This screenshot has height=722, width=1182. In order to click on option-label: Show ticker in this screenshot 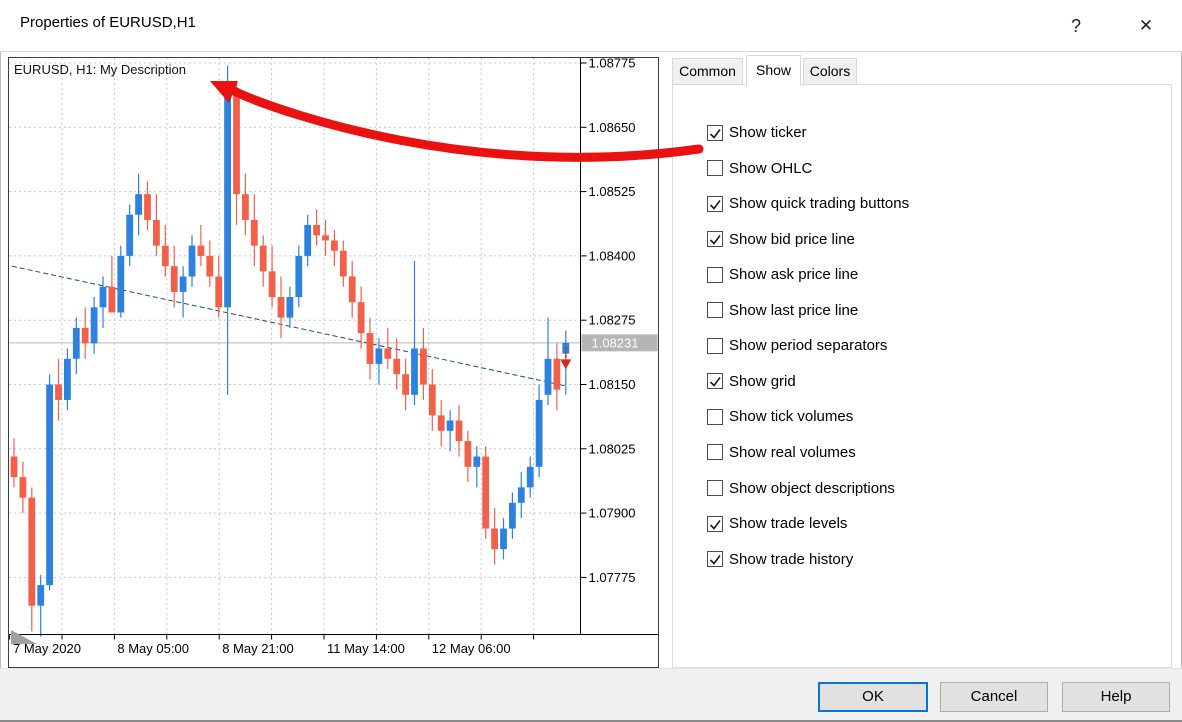, I will do `click(768, 132)`.